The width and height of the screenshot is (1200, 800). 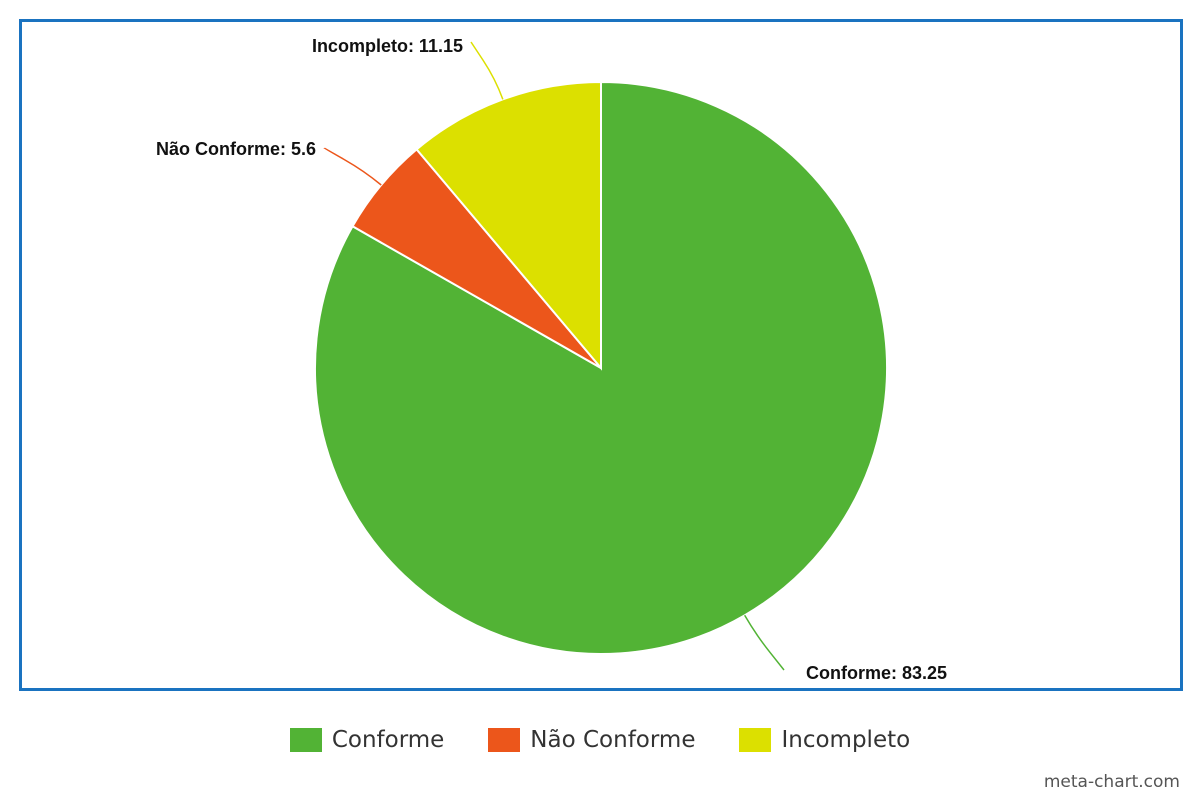 I want to click on legend-swatch-nao-conforme, so click(x=504, y=740).